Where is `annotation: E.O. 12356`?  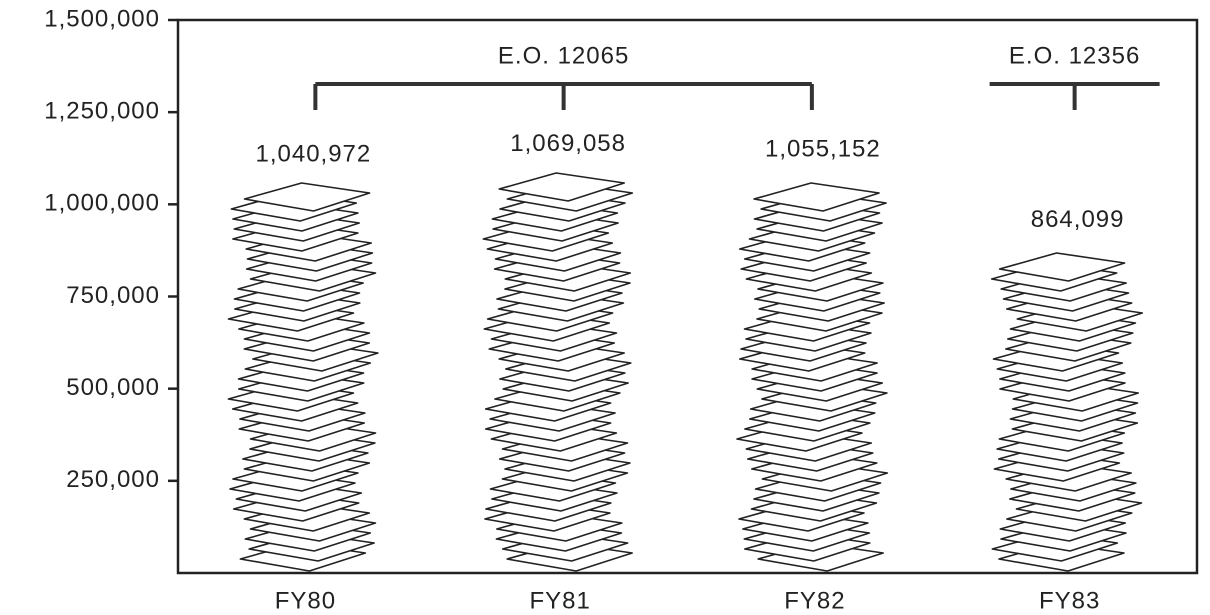
annotation: E.O. 12356 is located at coordinates (1074, 55).